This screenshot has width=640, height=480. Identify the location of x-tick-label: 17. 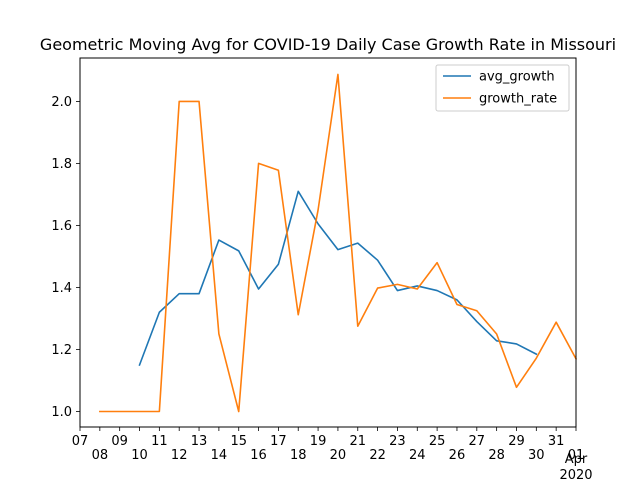
(278, 441).